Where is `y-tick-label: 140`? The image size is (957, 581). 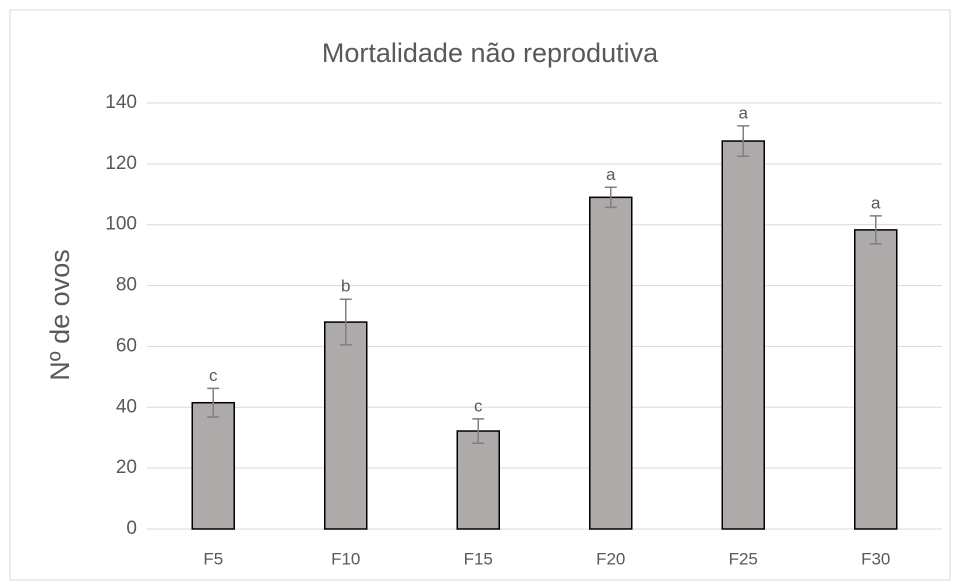
y-tick-label: 140 is located at coordinates (121, 102).